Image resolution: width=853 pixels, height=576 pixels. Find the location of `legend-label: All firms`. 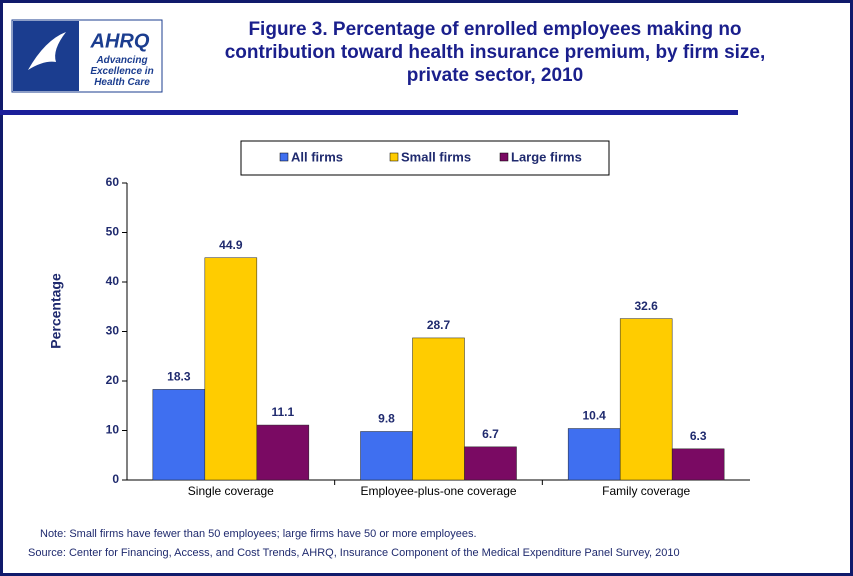

legend-label: All firms is located at coordinates (317, 156).